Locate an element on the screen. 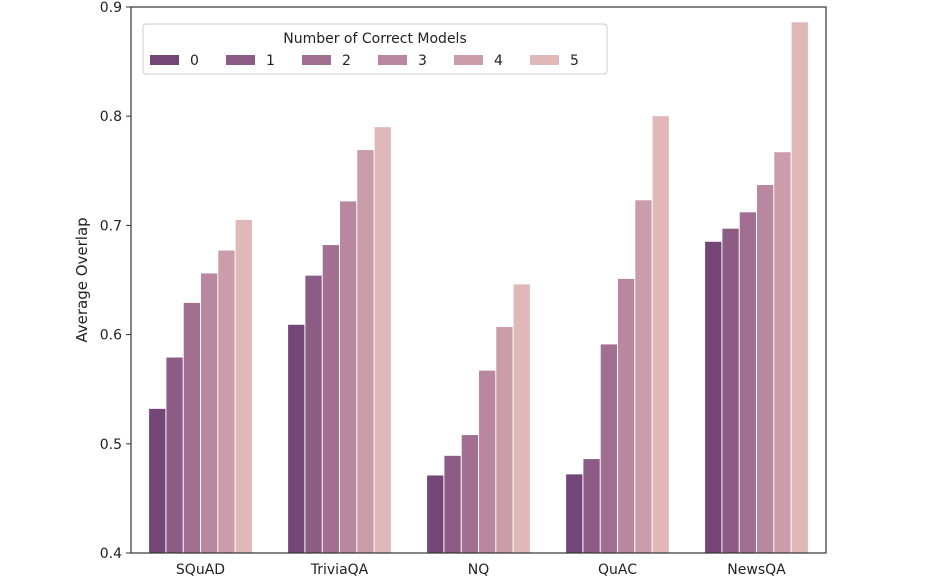 This screenshot has height=581, width=934. legend-label-3: 3 is located at coordinates (422, 61).